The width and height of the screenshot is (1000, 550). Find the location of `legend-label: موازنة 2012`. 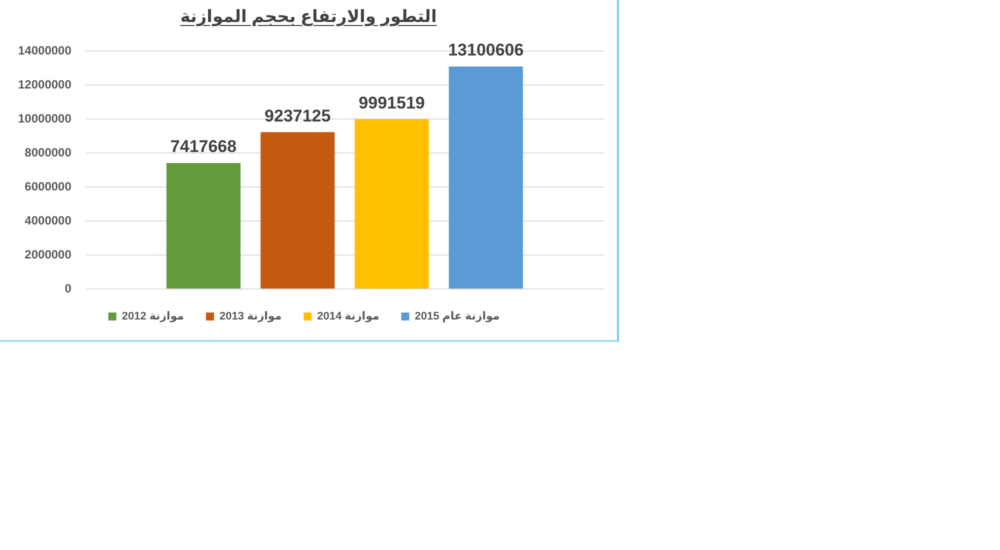

legend-label: موازنة 2012 is located at coordinates (153, 316).